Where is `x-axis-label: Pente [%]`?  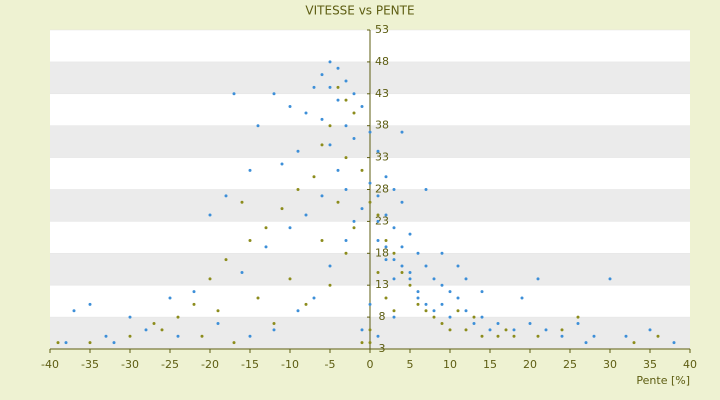 x-axis-label: Pente [%] is located at coordinates (663, 380).